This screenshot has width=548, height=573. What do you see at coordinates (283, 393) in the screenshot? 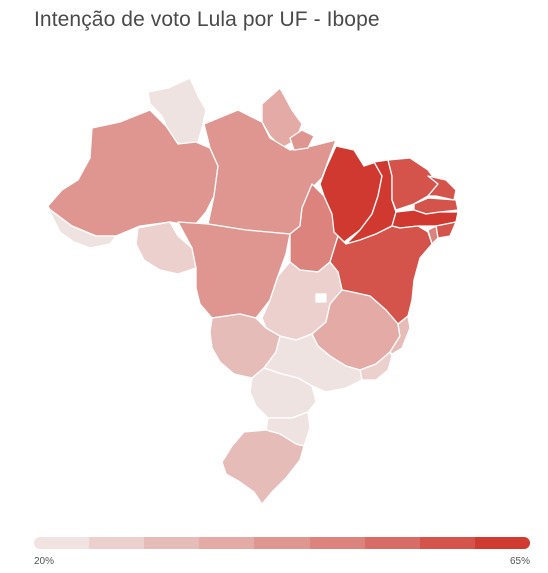
I see `state-pr` at bounding box center [283, 393].